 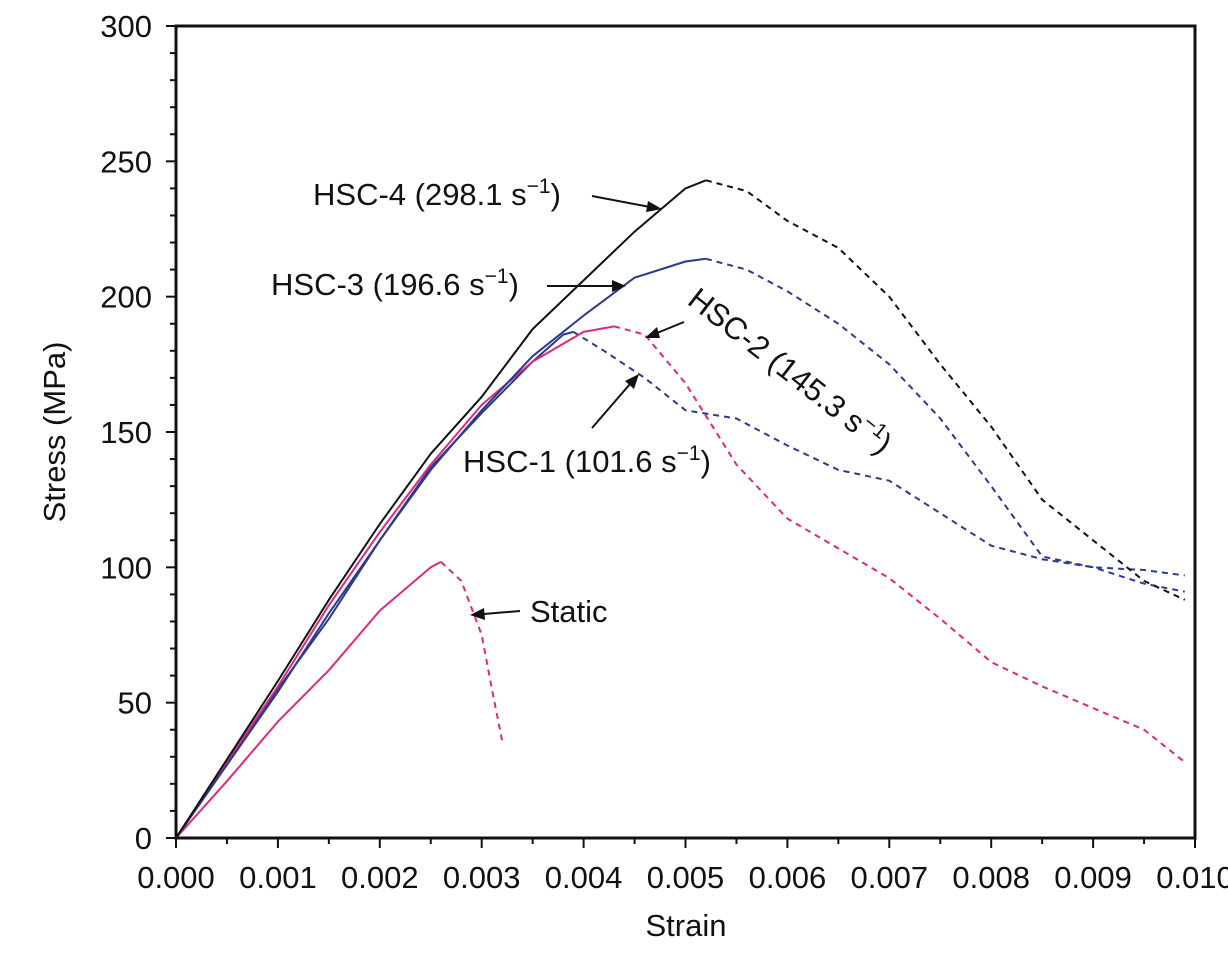 What do you see at coordinates (621, 201) in the screenshot?
I see `annotation-hsc-4-arrow` at bounding box center [621, 201].